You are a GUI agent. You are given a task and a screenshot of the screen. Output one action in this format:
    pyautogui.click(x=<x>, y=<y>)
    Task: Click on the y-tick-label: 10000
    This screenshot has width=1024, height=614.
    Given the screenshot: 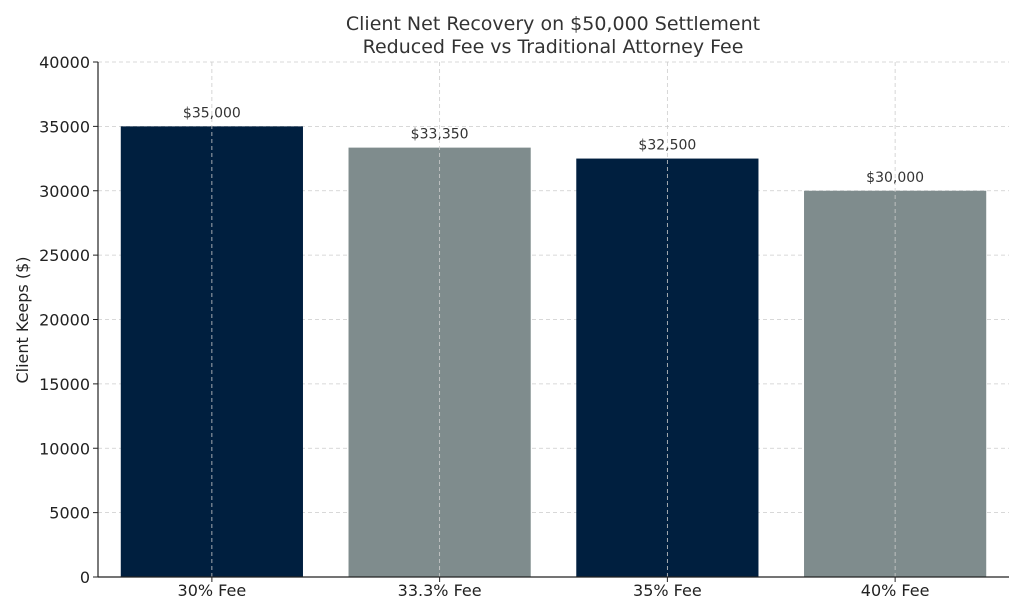 What is the action you would take?
    pyautogui.click(x=64, y=448)
    